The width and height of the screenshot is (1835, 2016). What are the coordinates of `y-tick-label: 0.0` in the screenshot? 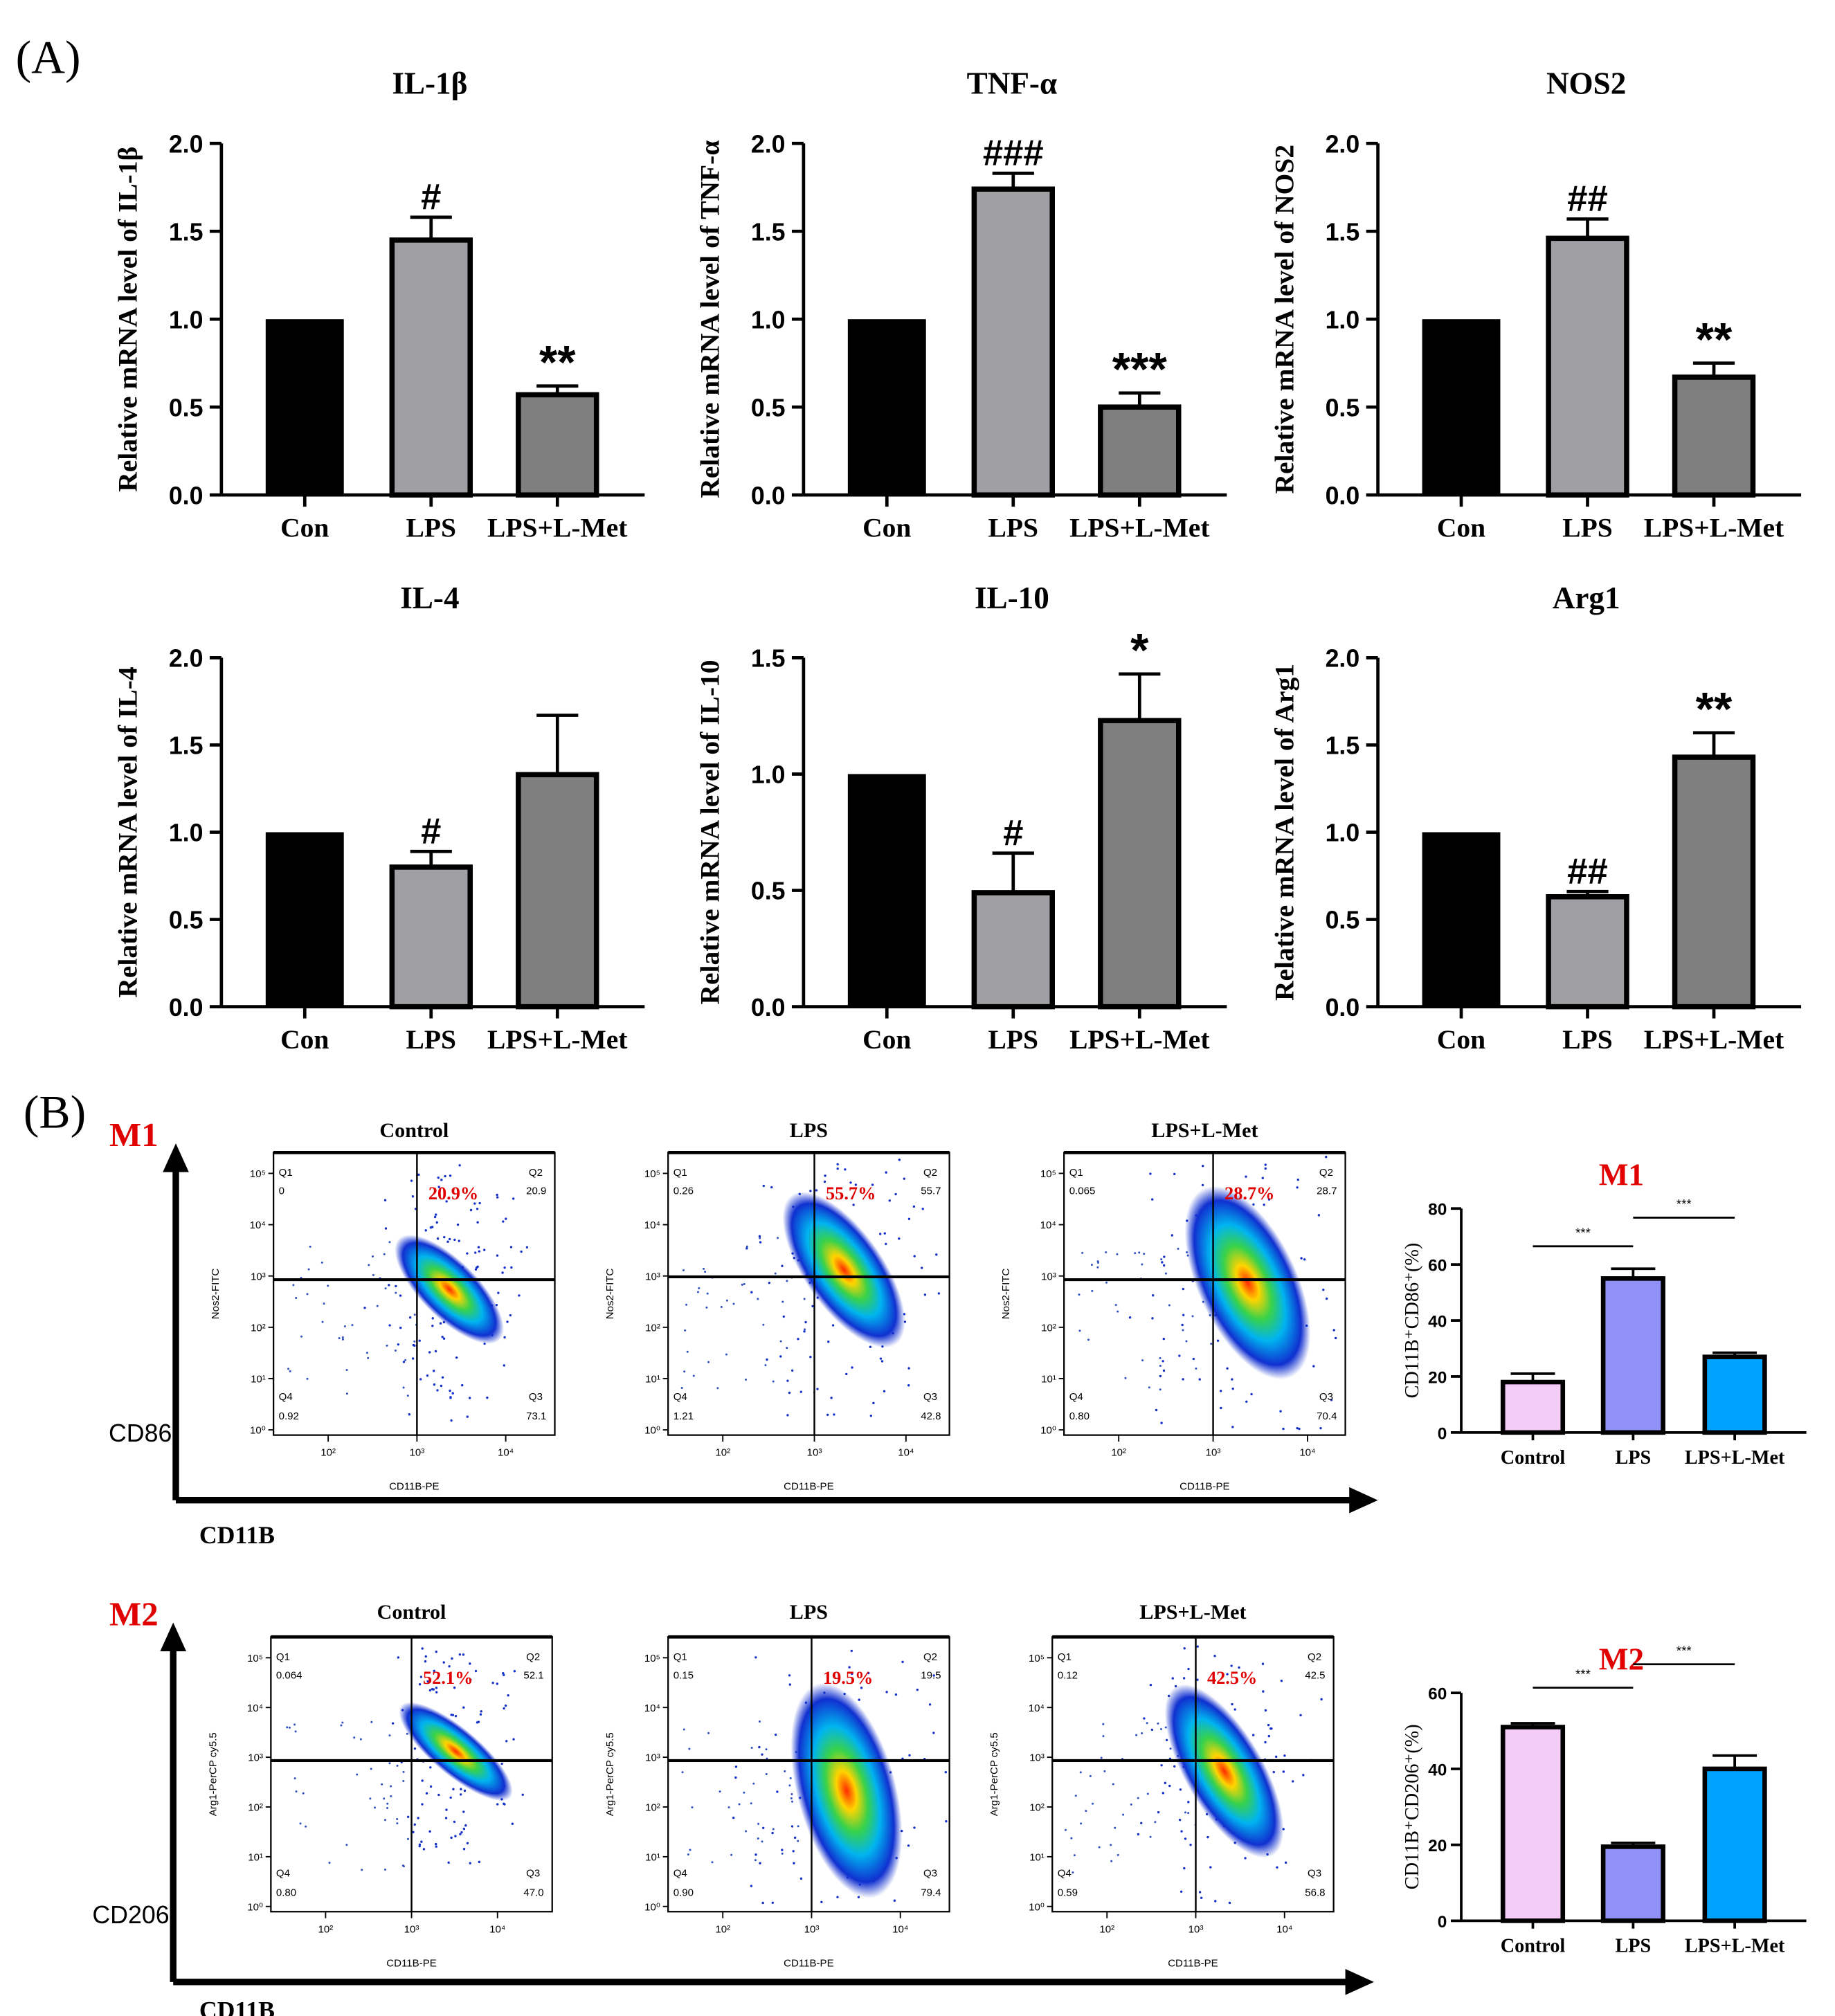 It's located at (768, 495).